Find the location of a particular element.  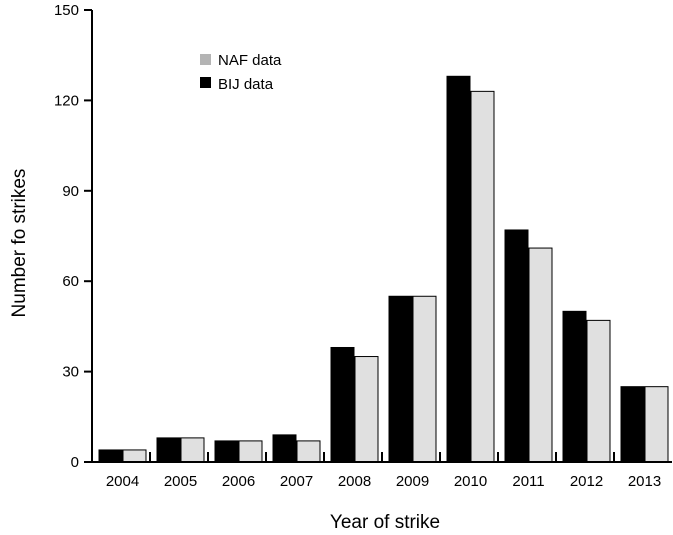

y-tick-label-120: 120 is located at coordinates (66, 100).